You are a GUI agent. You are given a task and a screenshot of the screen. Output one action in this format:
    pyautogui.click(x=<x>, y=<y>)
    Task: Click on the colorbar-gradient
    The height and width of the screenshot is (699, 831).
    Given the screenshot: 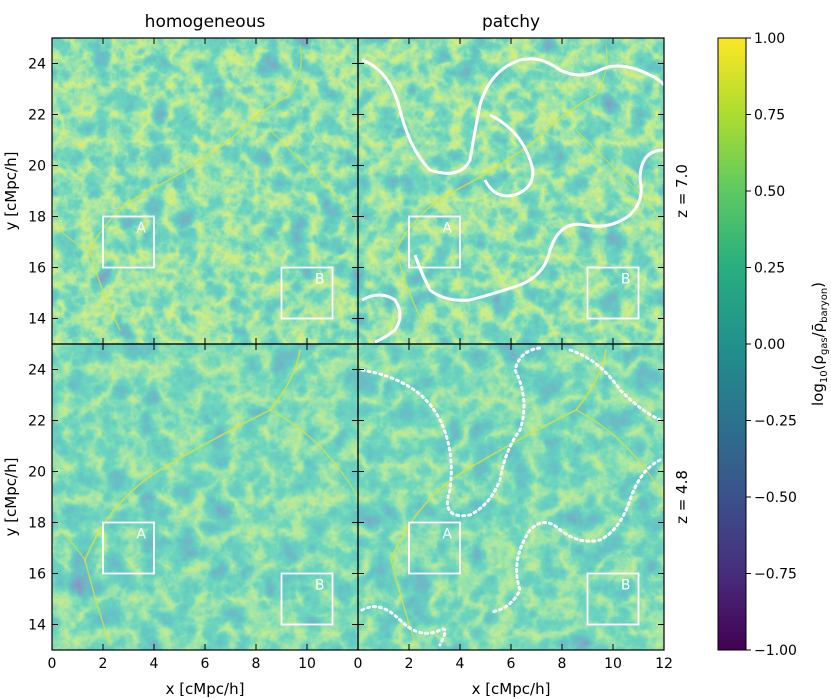 What is the action you would take?
    pyautogui.click(x=732, y=344)
    